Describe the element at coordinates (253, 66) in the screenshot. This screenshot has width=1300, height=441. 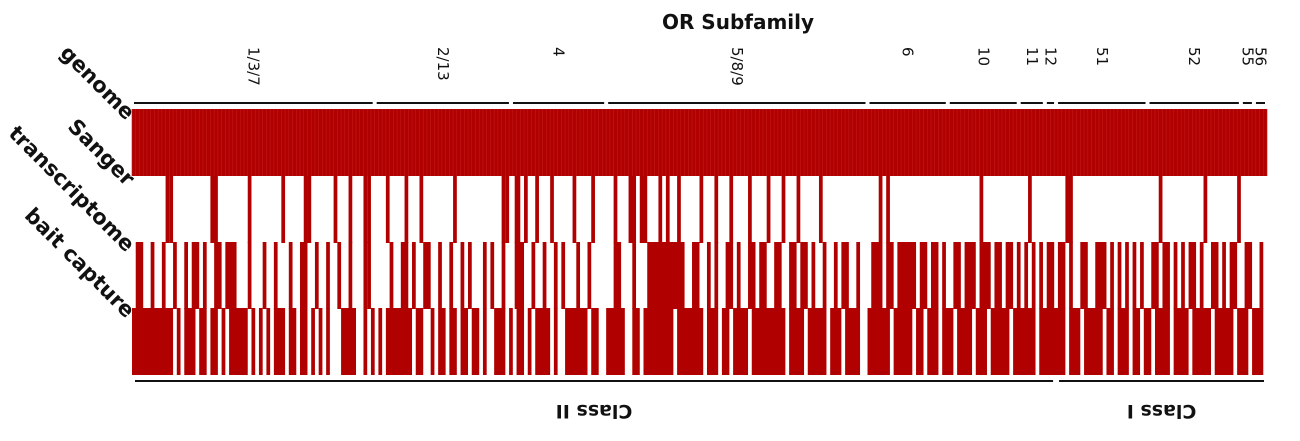
I see `subfamily-label-1-3-7: 1/3/7` at that location.